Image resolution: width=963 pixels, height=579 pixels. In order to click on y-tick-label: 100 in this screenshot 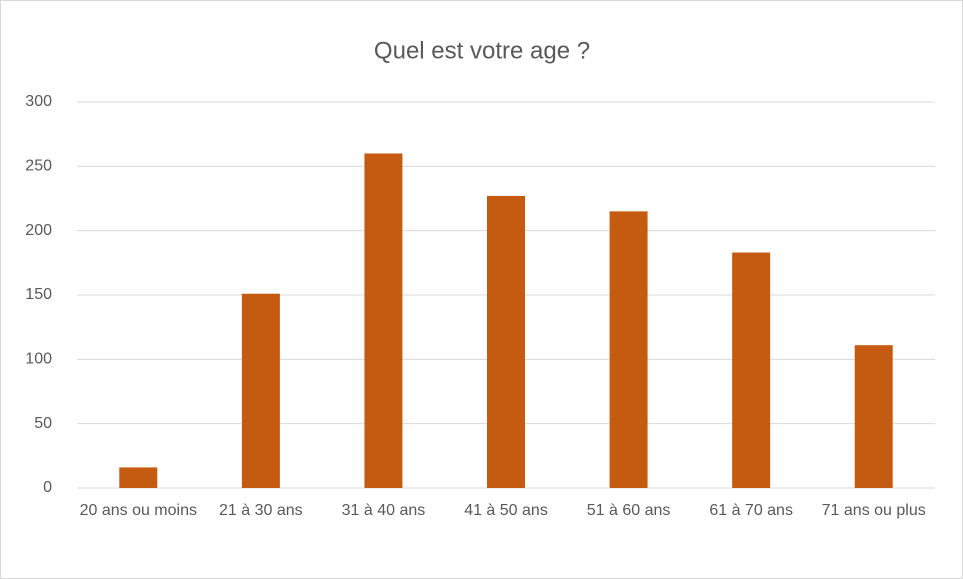, I will do `click(38, 359)`.